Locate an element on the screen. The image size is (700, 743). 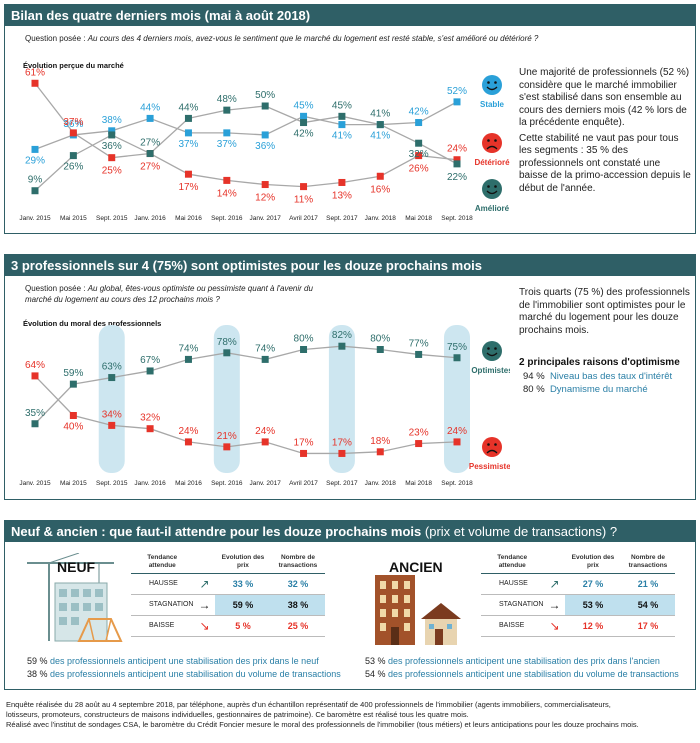
data-label: 16% is located at coordinates (380, 189).